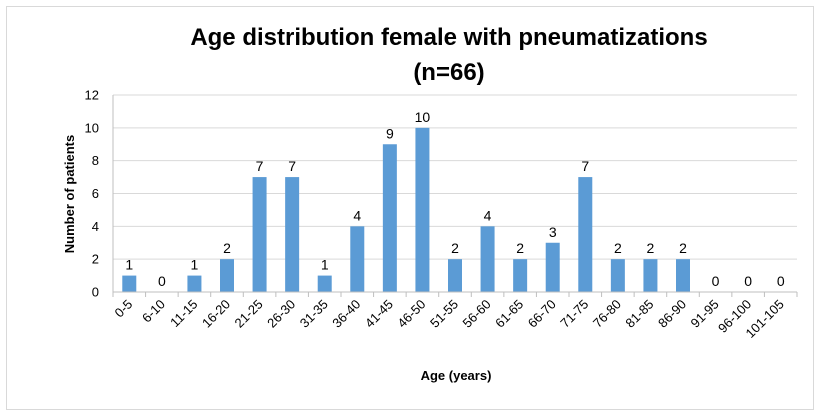  What do you see at coordinates (509, 314) in the screenshot?
I see `x-tick-label: 61-65` at bounding box center [509, 314].